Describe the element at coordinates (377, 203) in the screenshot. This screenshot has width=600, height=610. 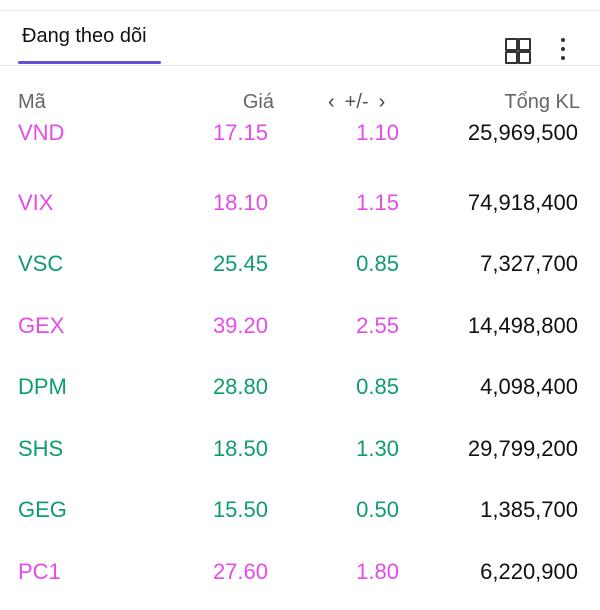
I see `stock-change: 1.15` at that location.